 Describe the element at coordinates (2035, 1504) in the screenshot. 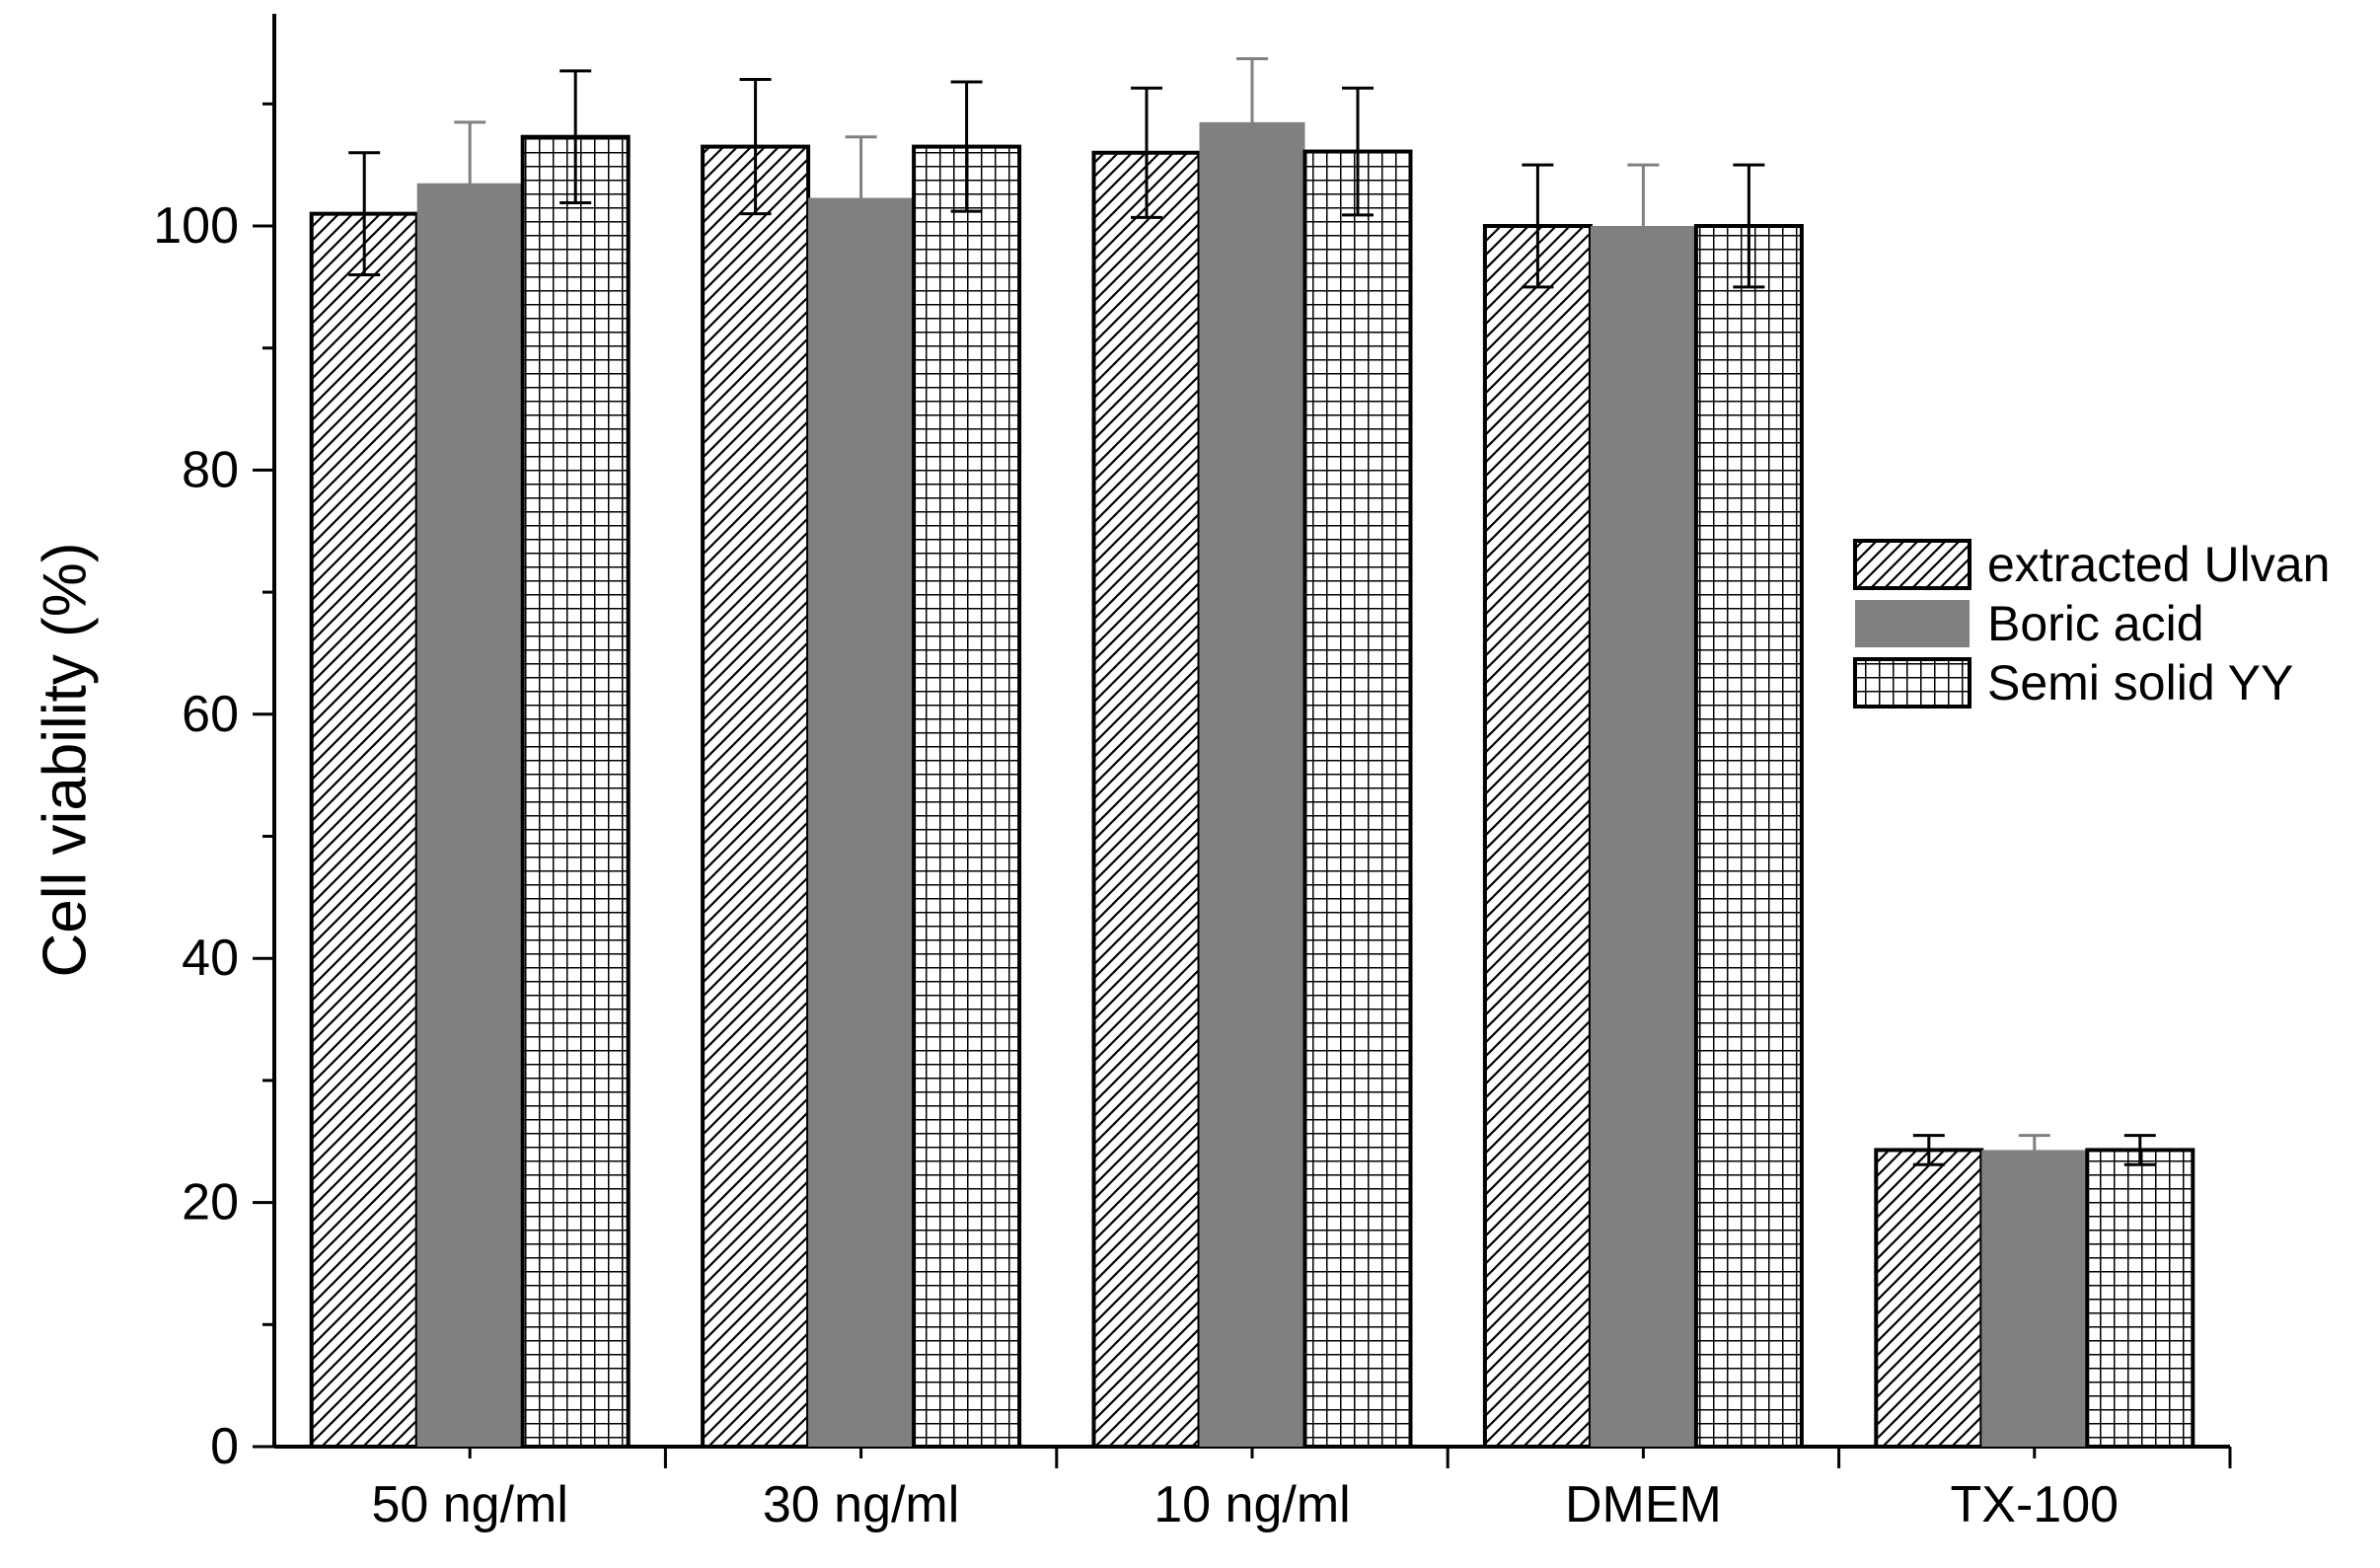

I see `x-tick-label-tx-100: TX-100` at that location.